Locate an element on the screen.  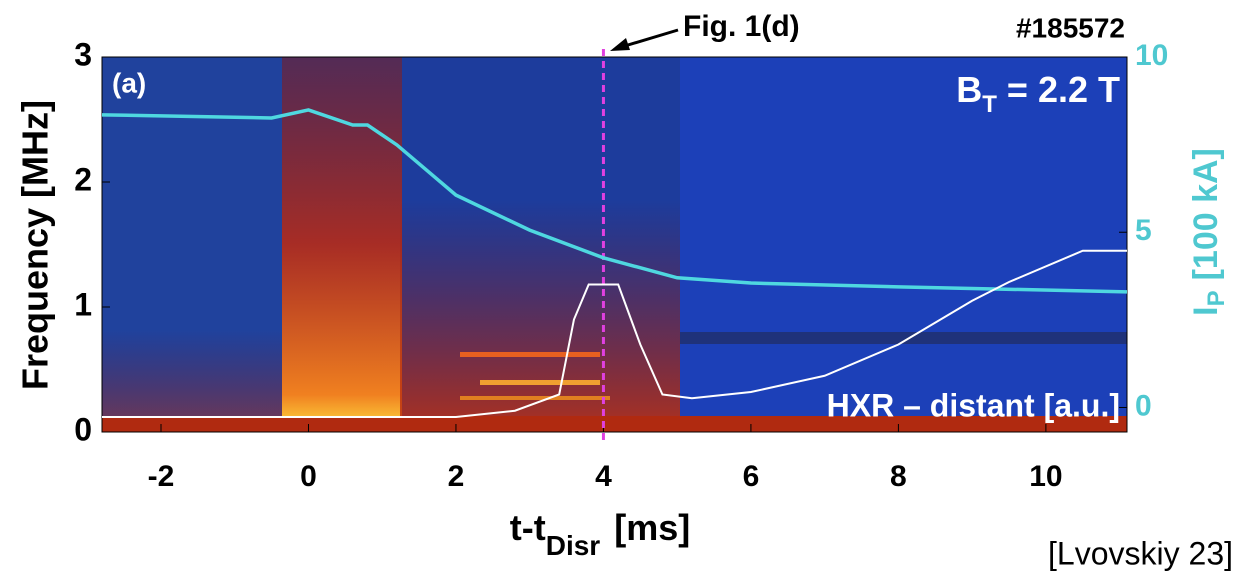
arrow-label: Fig. 1(d) is located at coordinates (741, 26).